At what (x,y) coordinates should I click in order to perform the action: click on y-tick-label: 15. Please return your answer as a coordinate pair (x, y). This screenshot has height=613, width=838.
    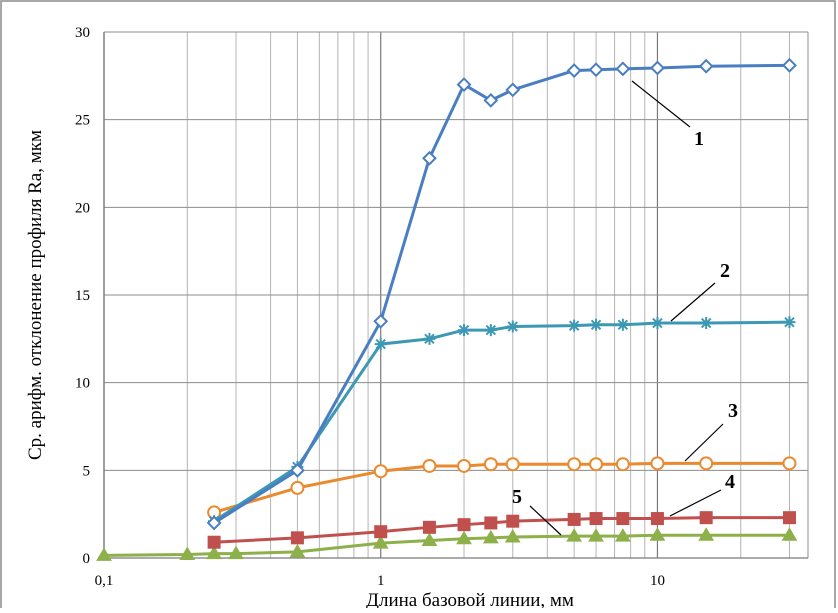
    Looking at the image, I should click on (82, 296).